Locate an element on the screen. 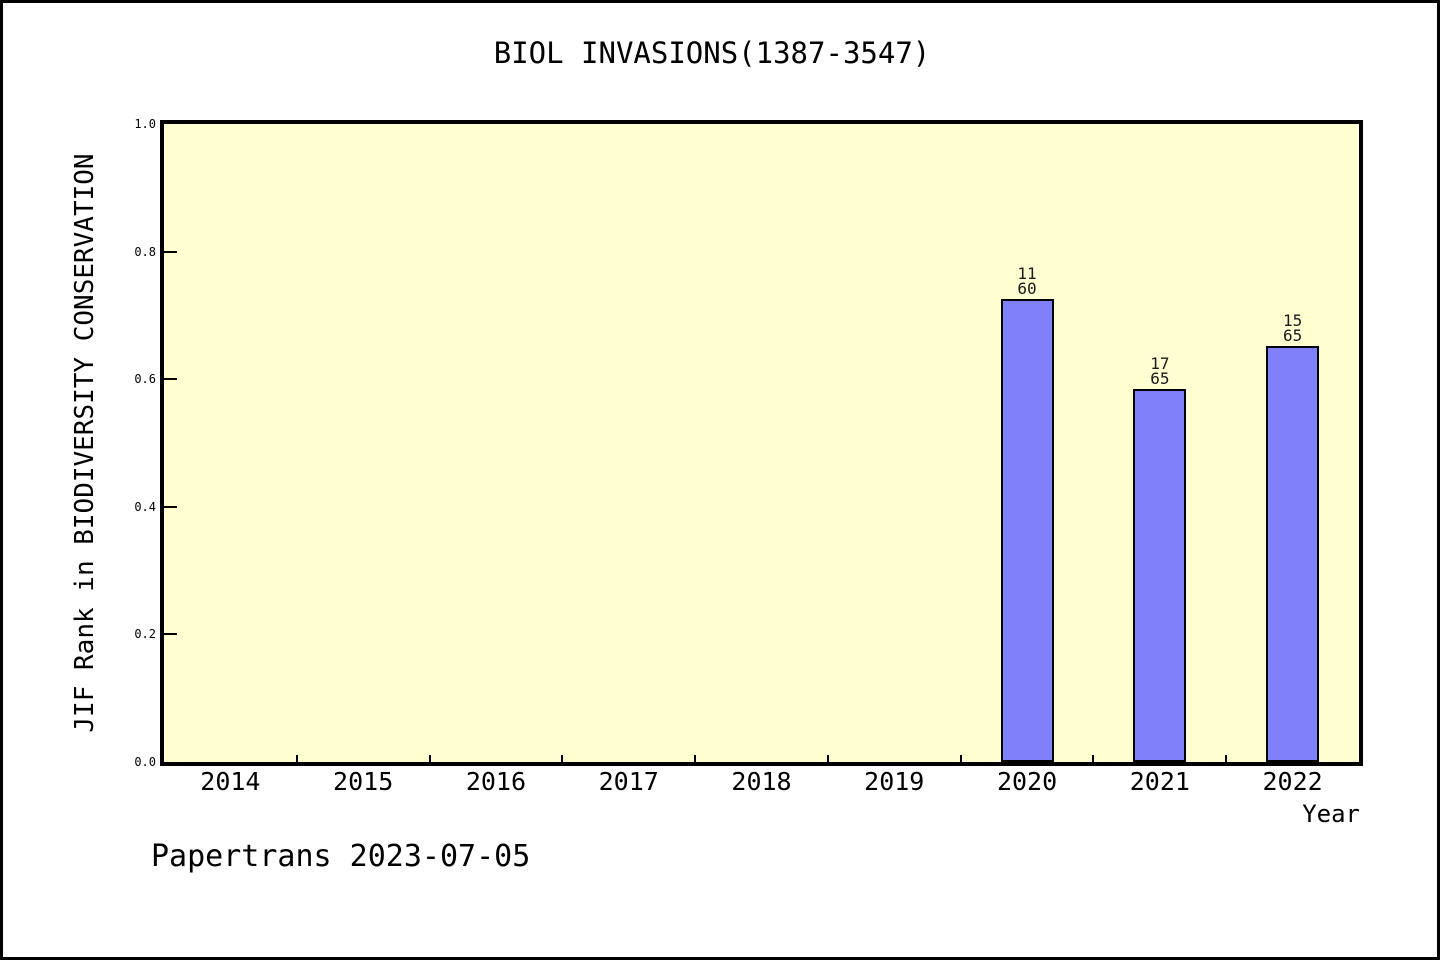 The height and width of the screenshot is (960, 1440). bar-label-2021: 17 65 is located at coordinates (1160, 370).